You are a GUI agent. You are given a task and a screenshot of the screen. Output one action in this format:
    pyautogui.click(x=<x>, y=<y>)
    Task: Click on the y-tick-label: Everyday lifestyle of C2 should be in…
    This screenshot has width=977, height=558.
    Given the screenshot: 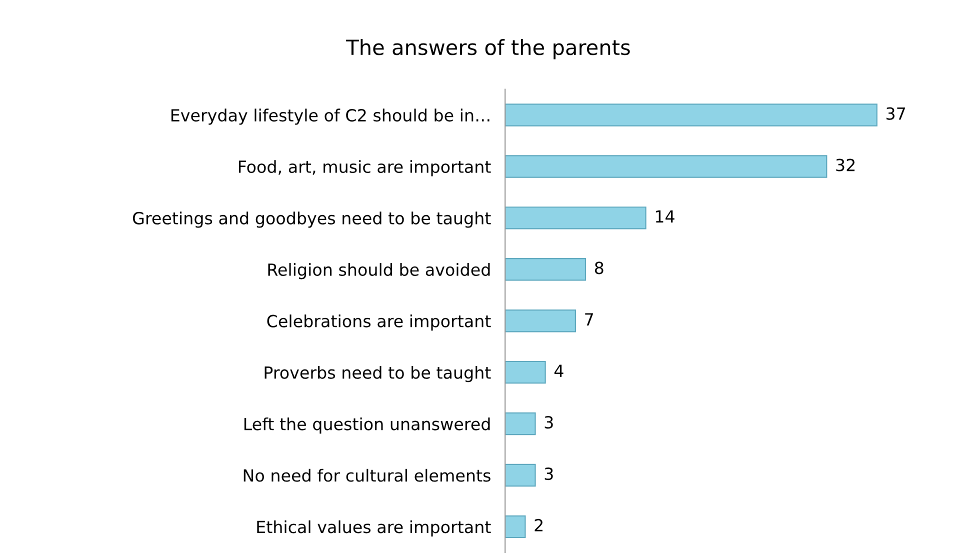 What is the action you would take?
    pyautogui.click(x=330, y=116)
    